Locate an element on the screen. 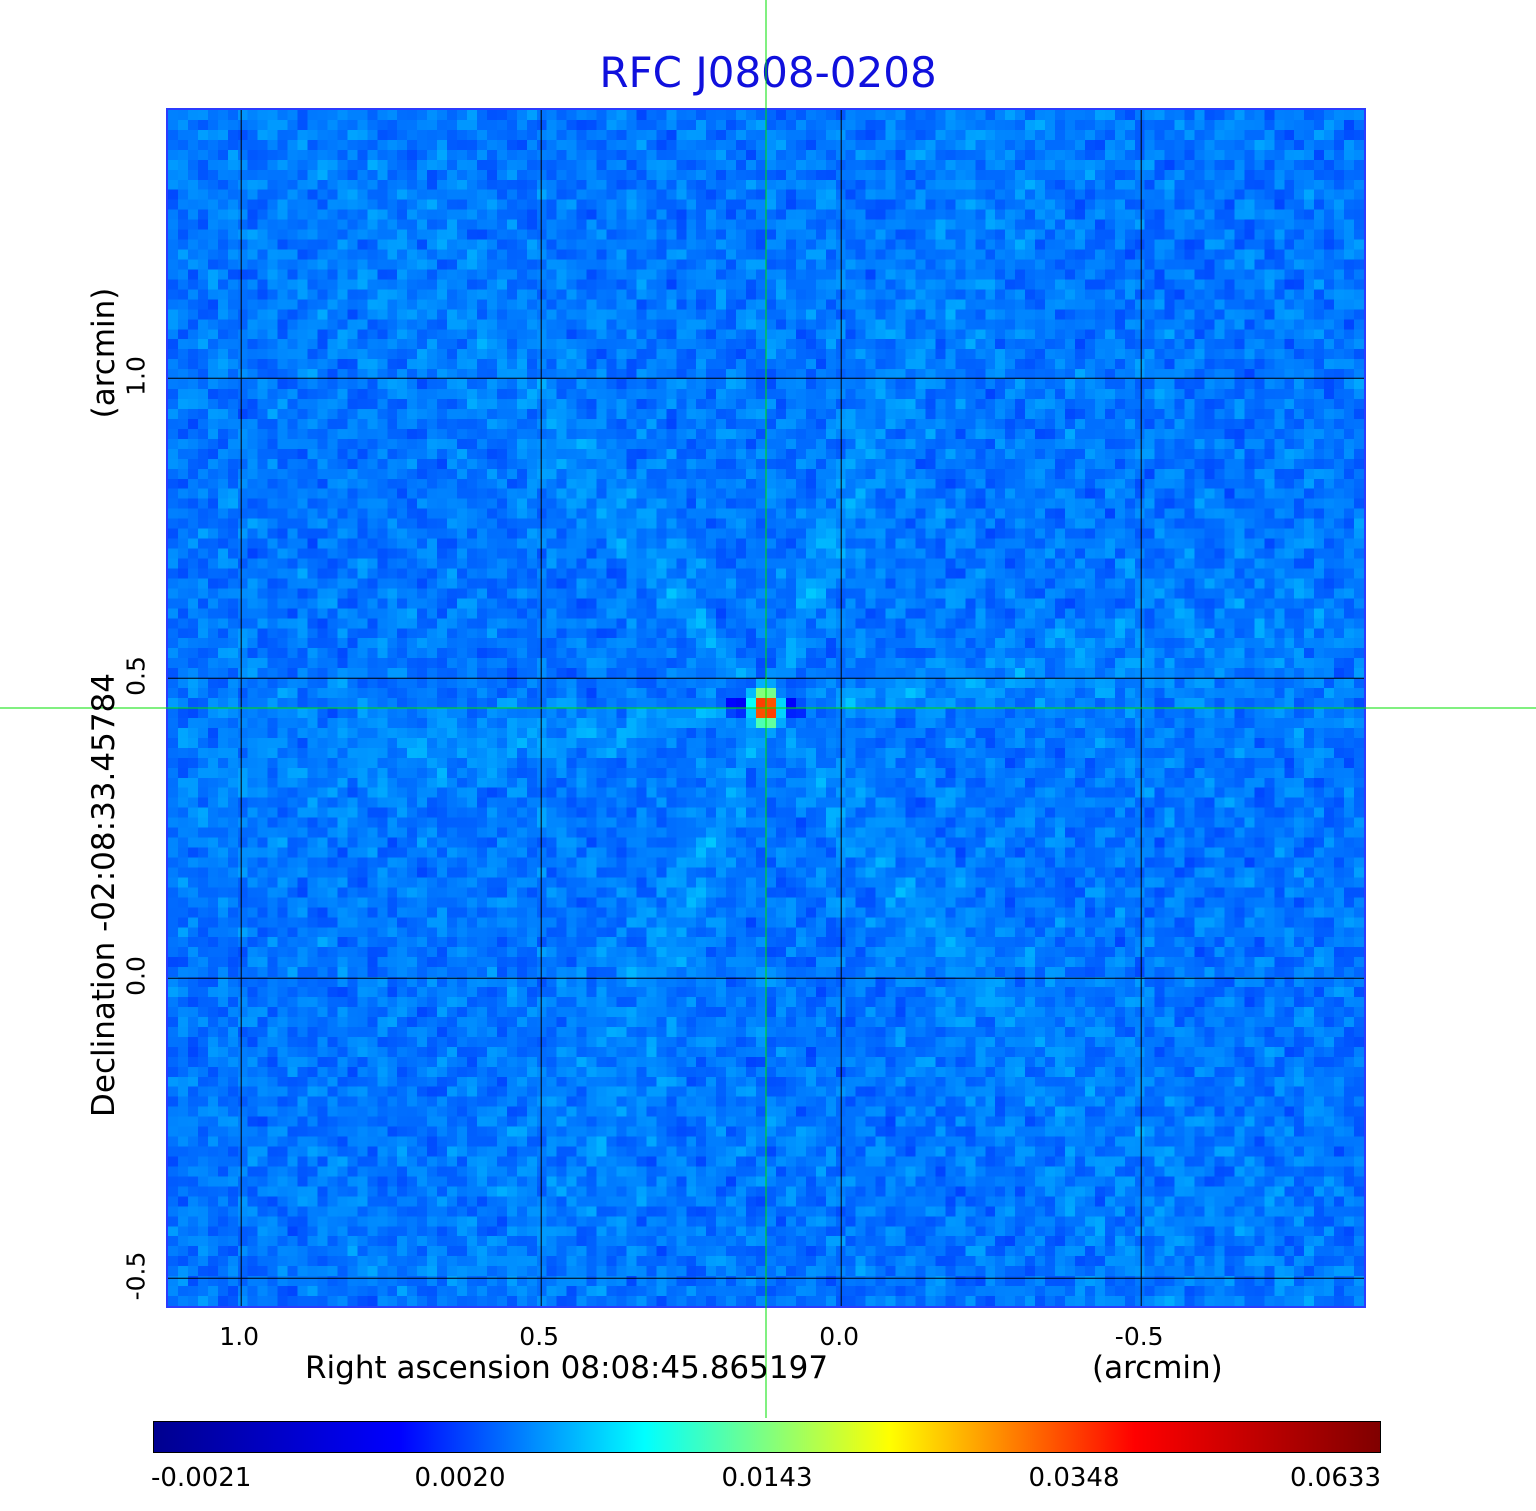  x-axis-label: Right ascension 08:08:45.865197 is located at coordinates (567, 1368).